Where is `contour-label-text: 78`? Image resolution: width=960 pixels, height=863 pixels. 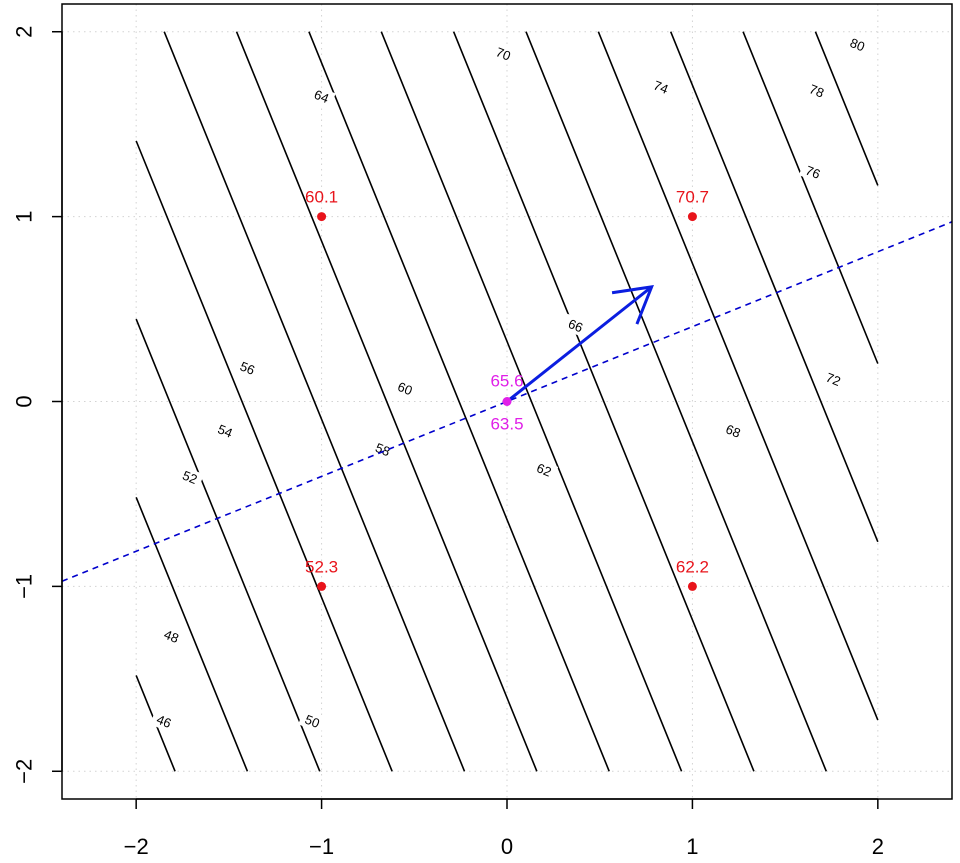
contour-label-text: 78 is located at coordinates (816, 90).